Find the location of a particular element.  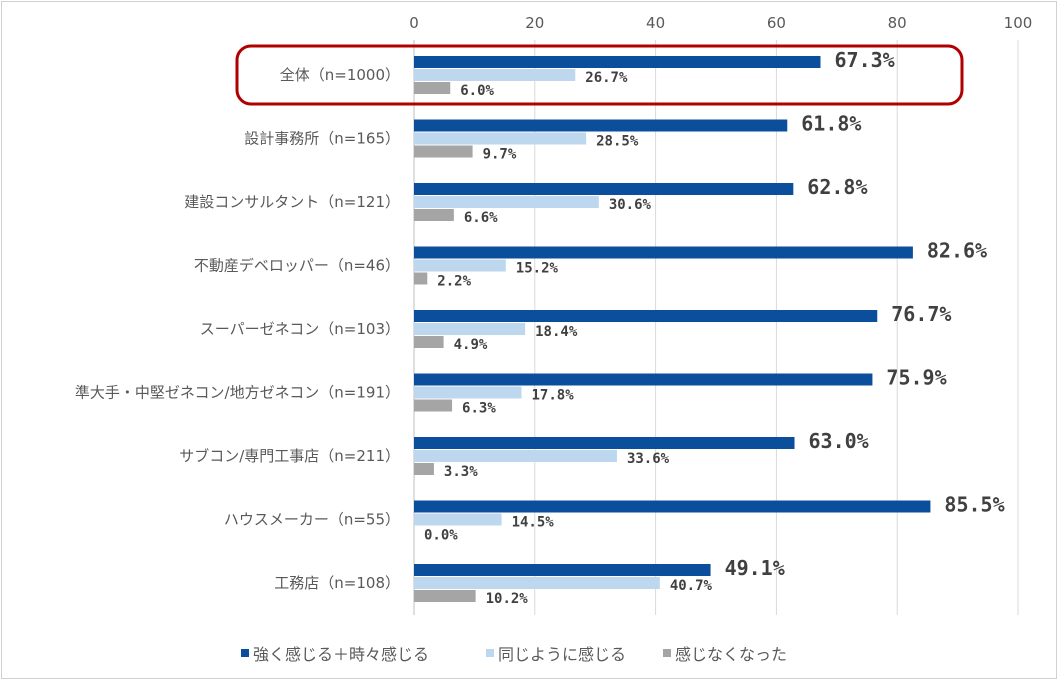

x-tick-label: 100 is located at coordinates (1018, 23).